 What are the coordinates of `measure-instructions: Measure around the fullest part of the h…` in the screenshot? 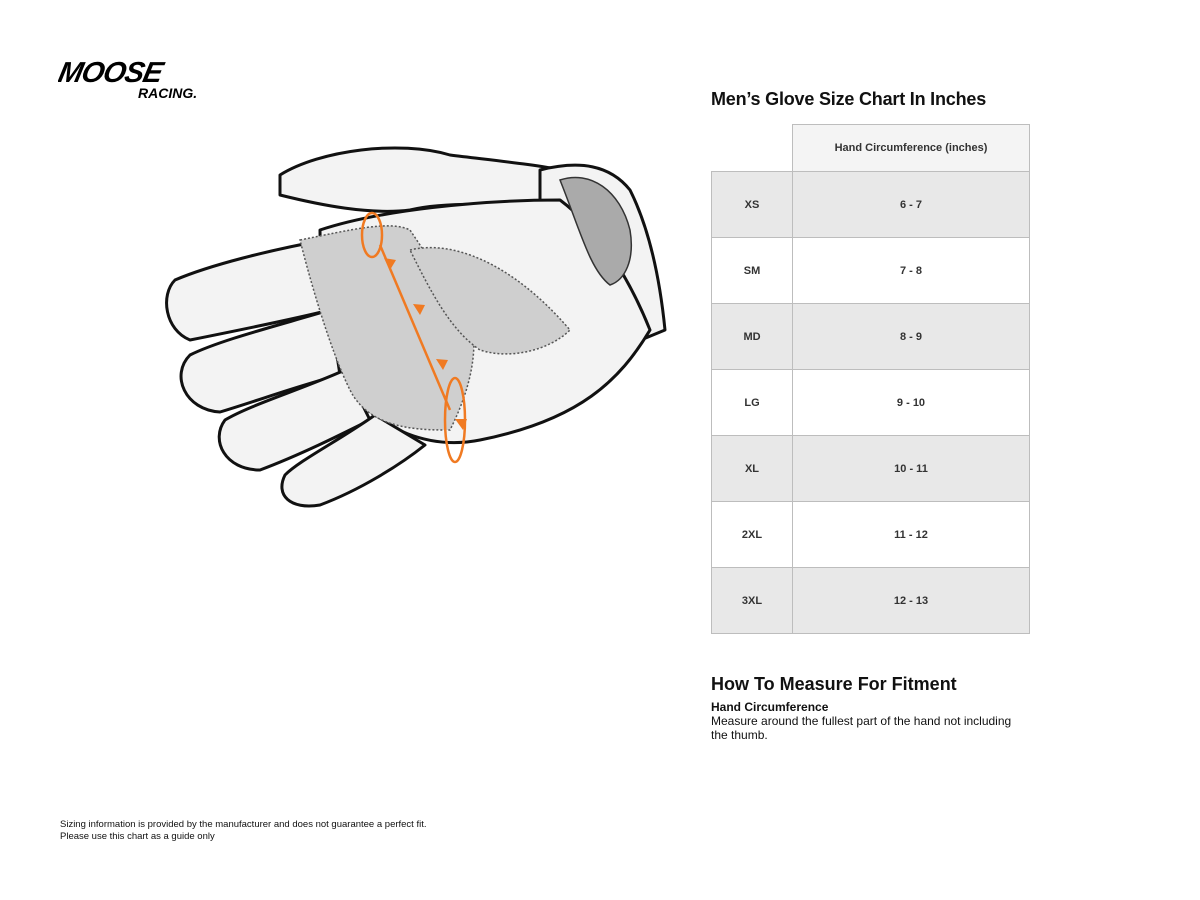 It's located at (861, 728).